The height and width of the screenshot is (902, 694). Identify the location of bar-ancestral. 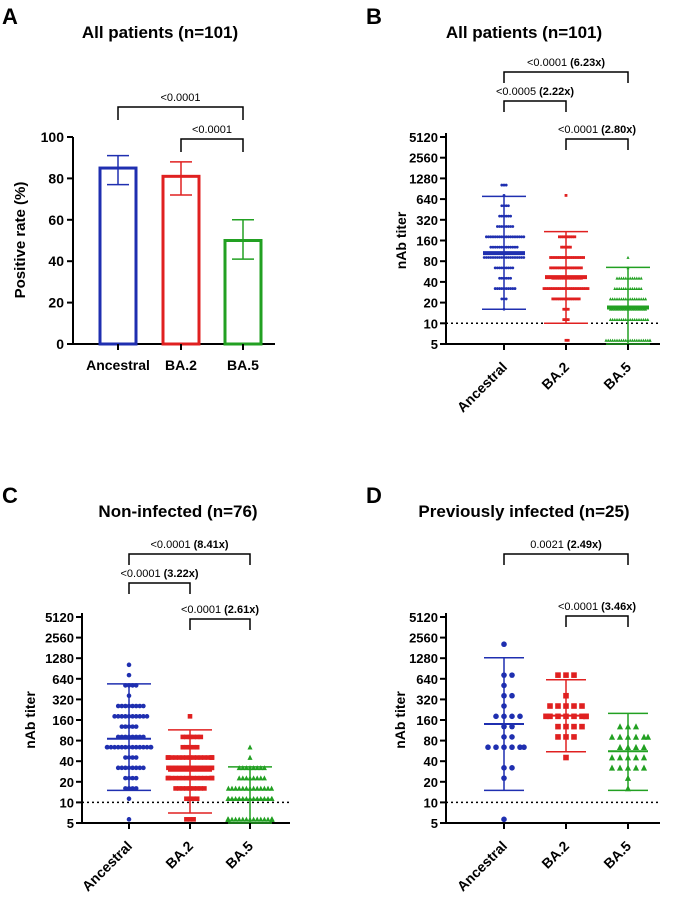
(118, 256).